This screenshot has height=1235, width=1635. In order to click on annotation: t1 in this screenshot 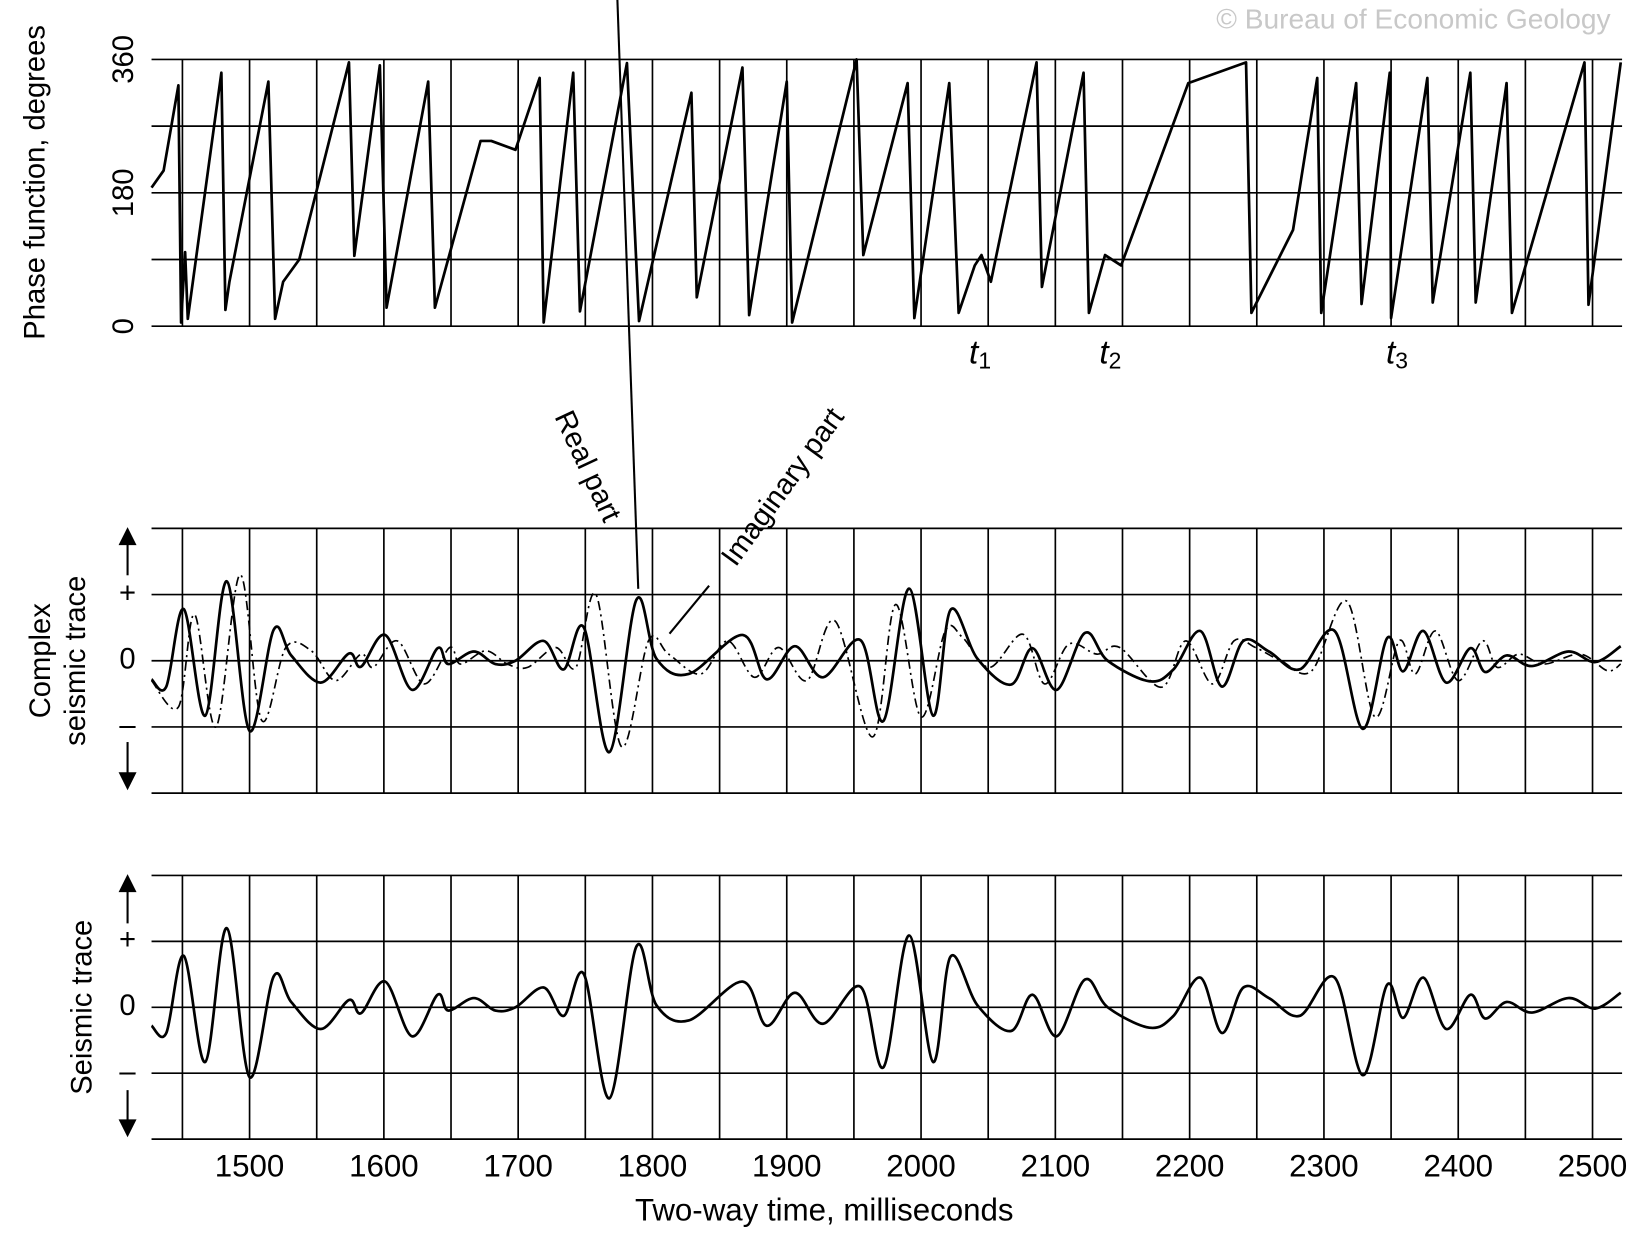, I will do `click(980, 354)`.